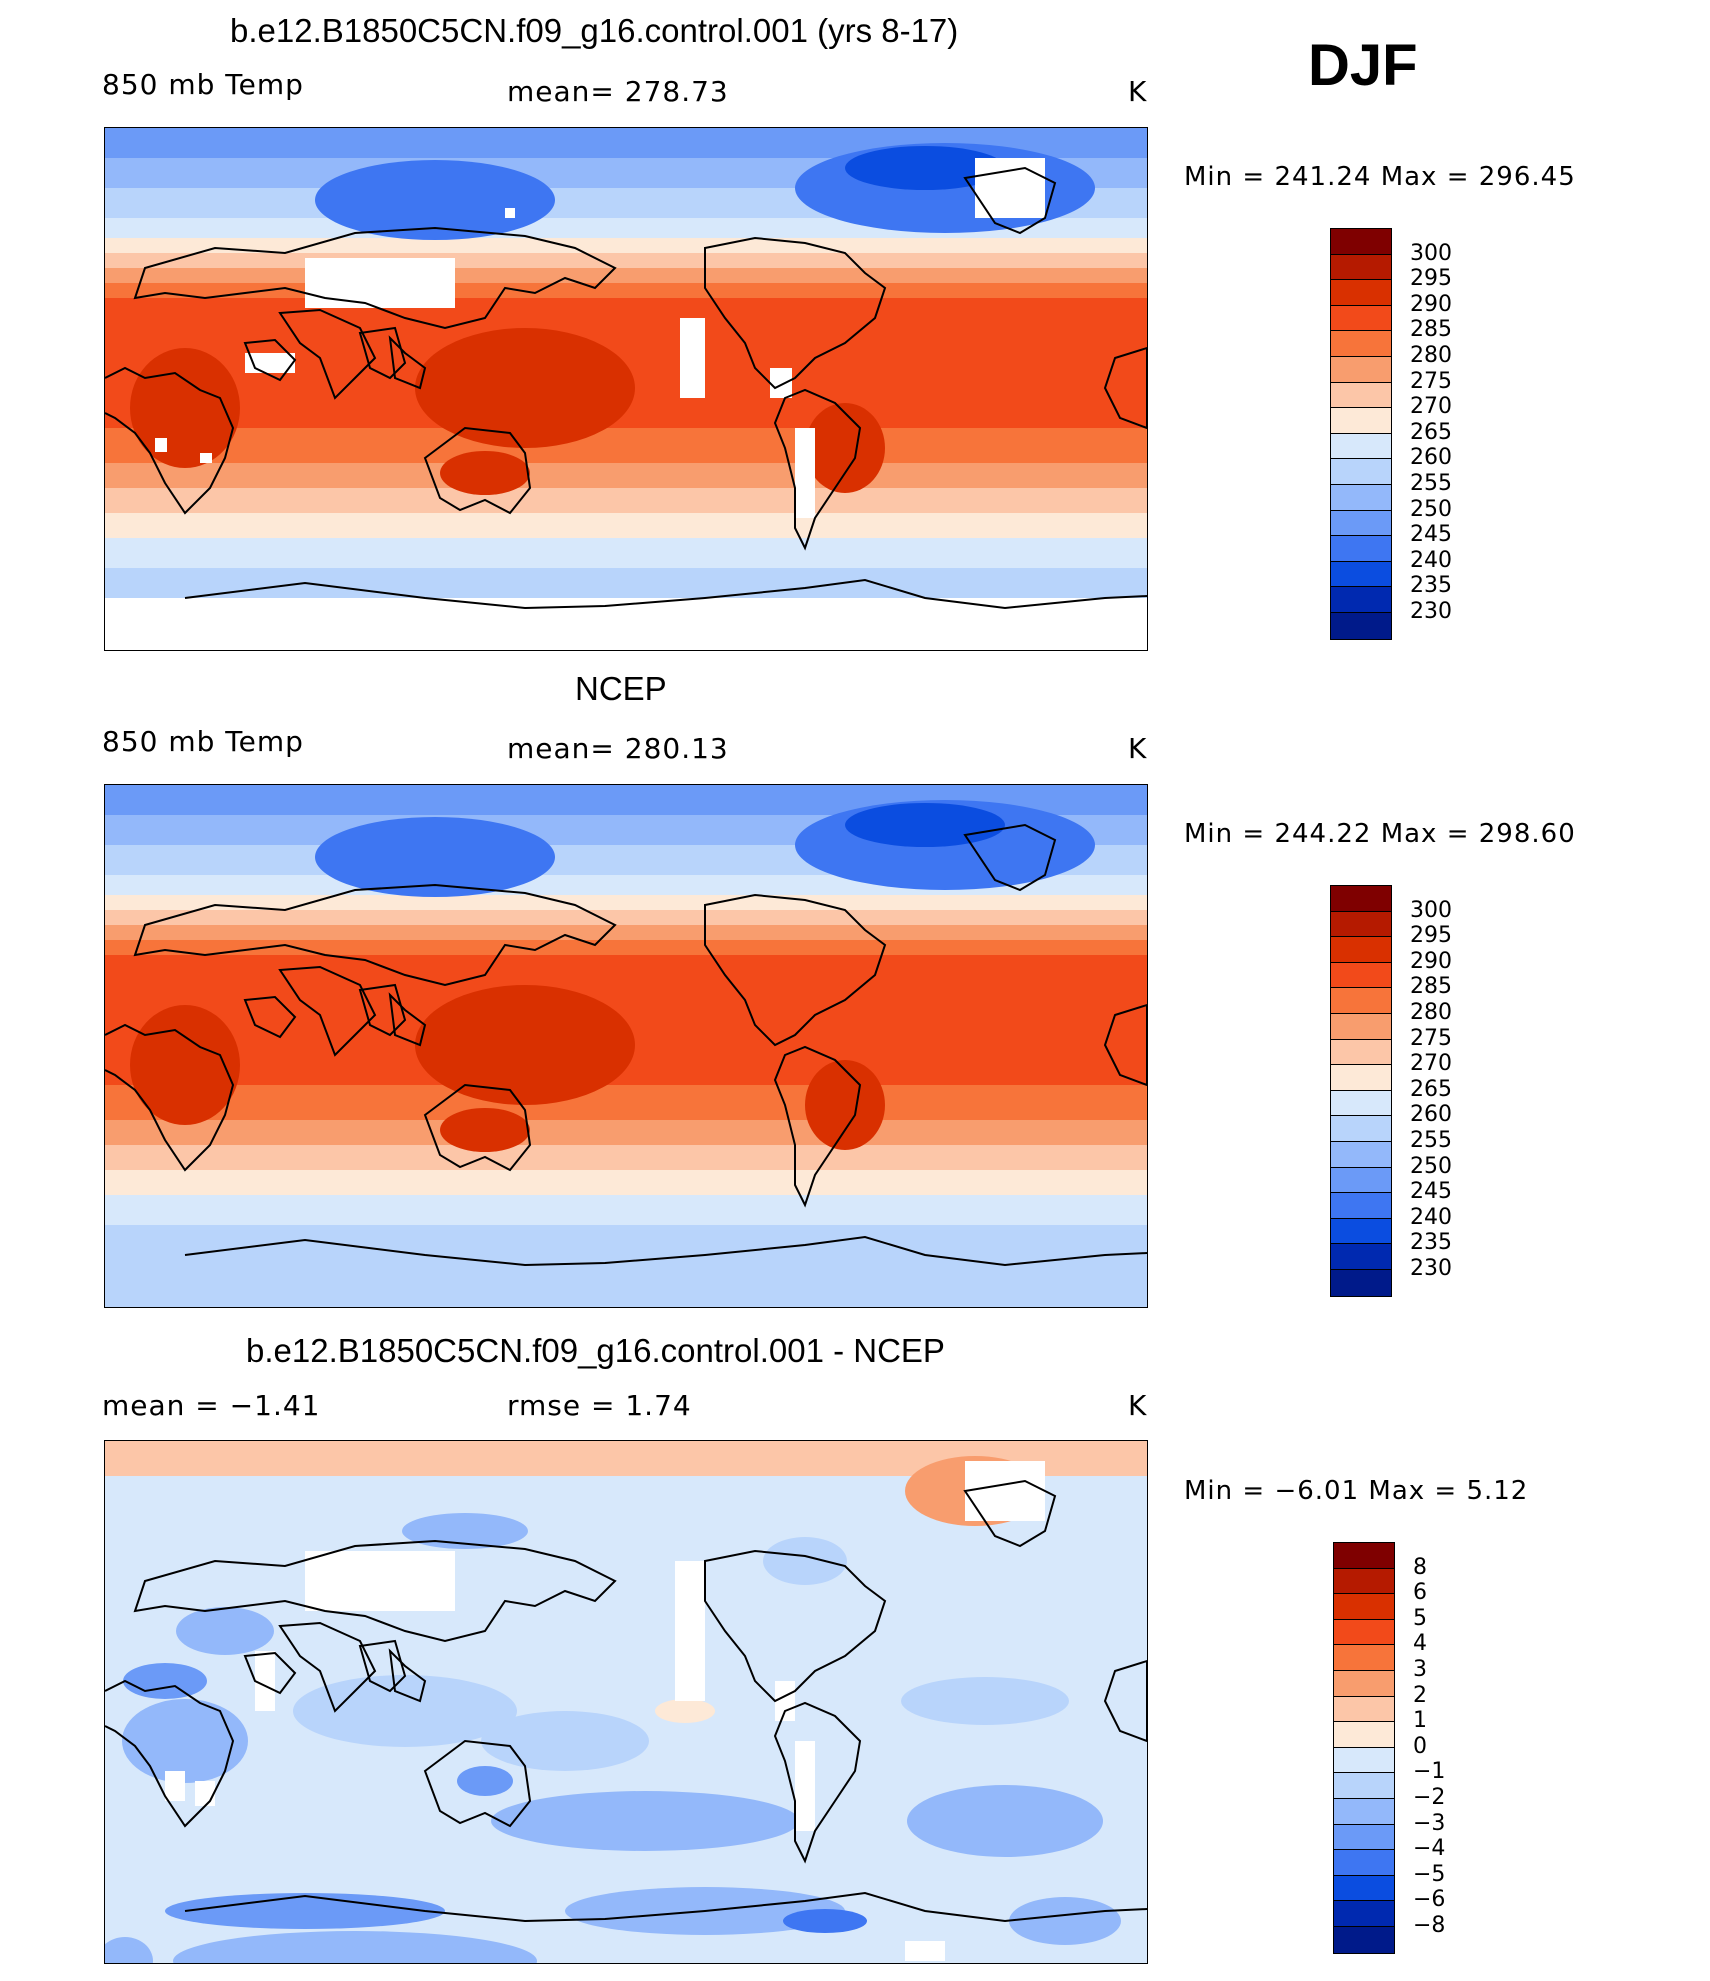  I want to click on colorbar-tick-label: 260, so click(1431, 1115).